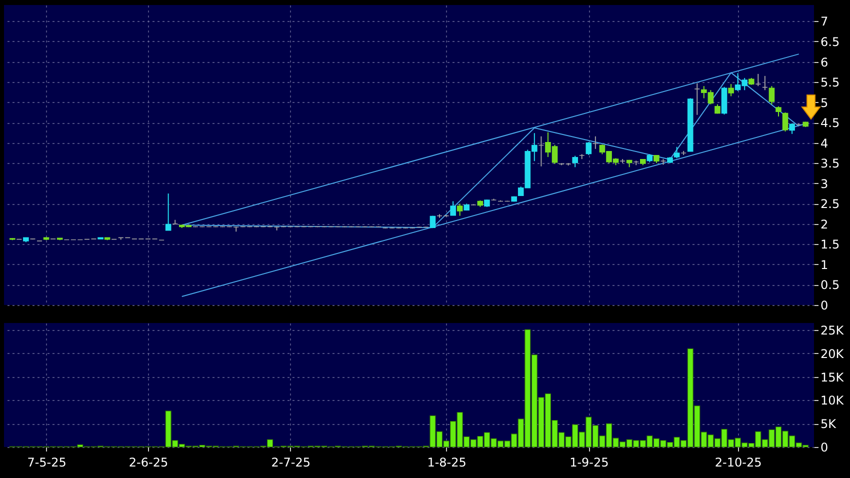 This screenshot has width=850, height=478. Describe the element at coordinates (830, 41) in the screenshot. I see `y-tick-label: 6.5` at that location.